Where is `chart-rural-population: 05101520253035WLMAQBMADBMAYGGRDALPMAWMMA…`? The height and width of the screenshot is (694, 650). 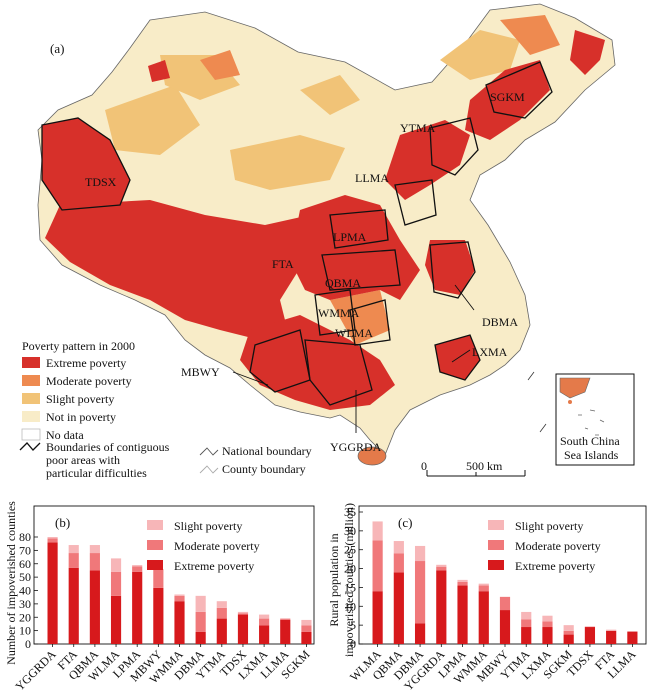
chart-rural-population: 05101520253035WLMAQBMADBMAYGGRDALPMAWMMA… is located at coordinates (487, 598).